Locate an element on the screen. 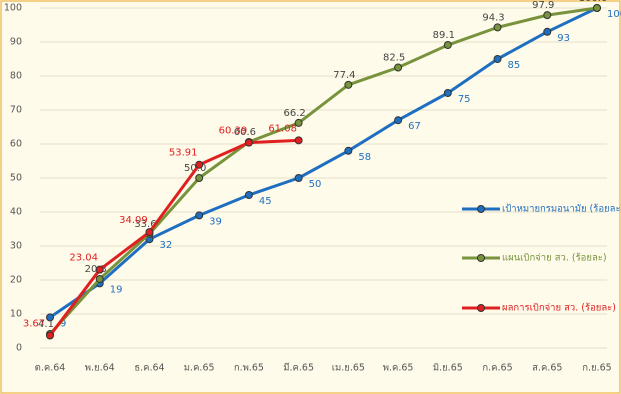  data-label: 34.09 is located at coordinates (133, 220).